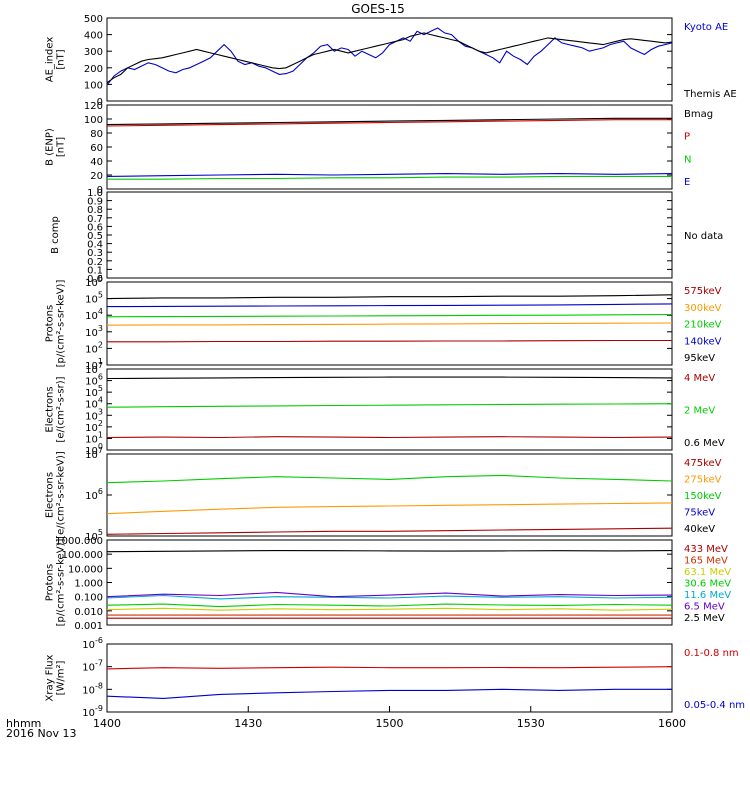 The height and width of the screenshot is (800, 750). I want to click on legend-95kev: 95keV, so click(699, 358).